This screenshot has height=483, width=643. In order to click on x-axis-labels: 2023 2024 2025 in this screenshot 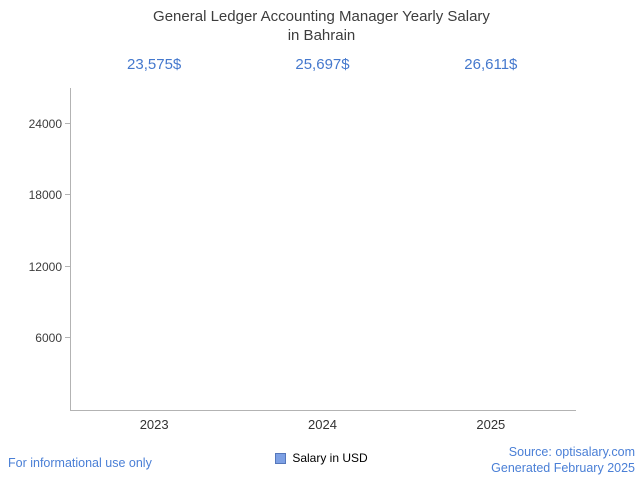, I will do `click(322, 424)`.